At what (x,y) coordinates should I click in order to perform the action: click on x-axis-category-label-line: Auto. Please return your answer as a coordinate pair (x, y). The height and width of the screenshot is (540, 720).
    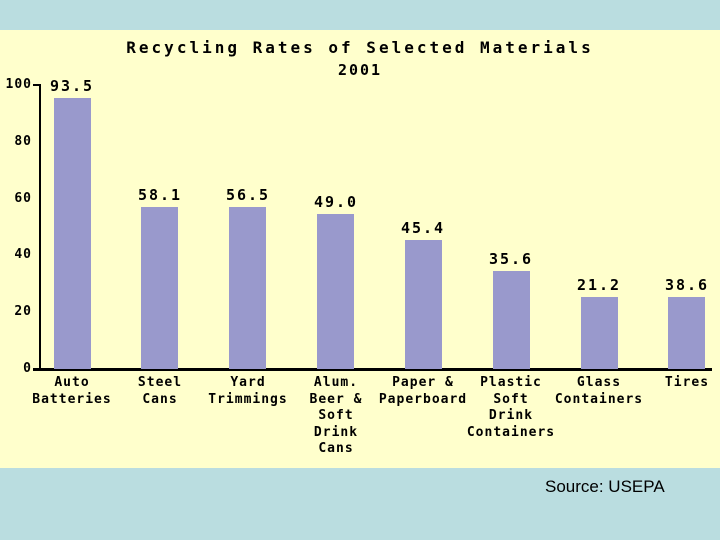
    Looking at the image, I should click on (72, 382).